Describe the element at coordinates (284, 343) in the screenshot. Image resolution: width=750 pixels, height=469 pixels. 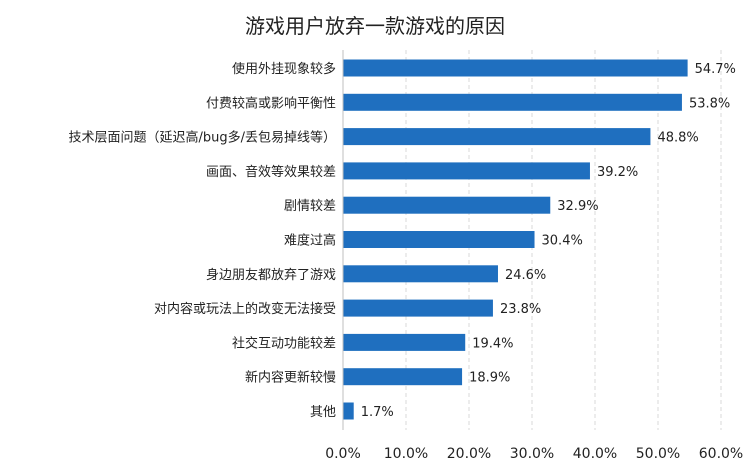
I see `category-label: 社交互动功能较差` at that location.